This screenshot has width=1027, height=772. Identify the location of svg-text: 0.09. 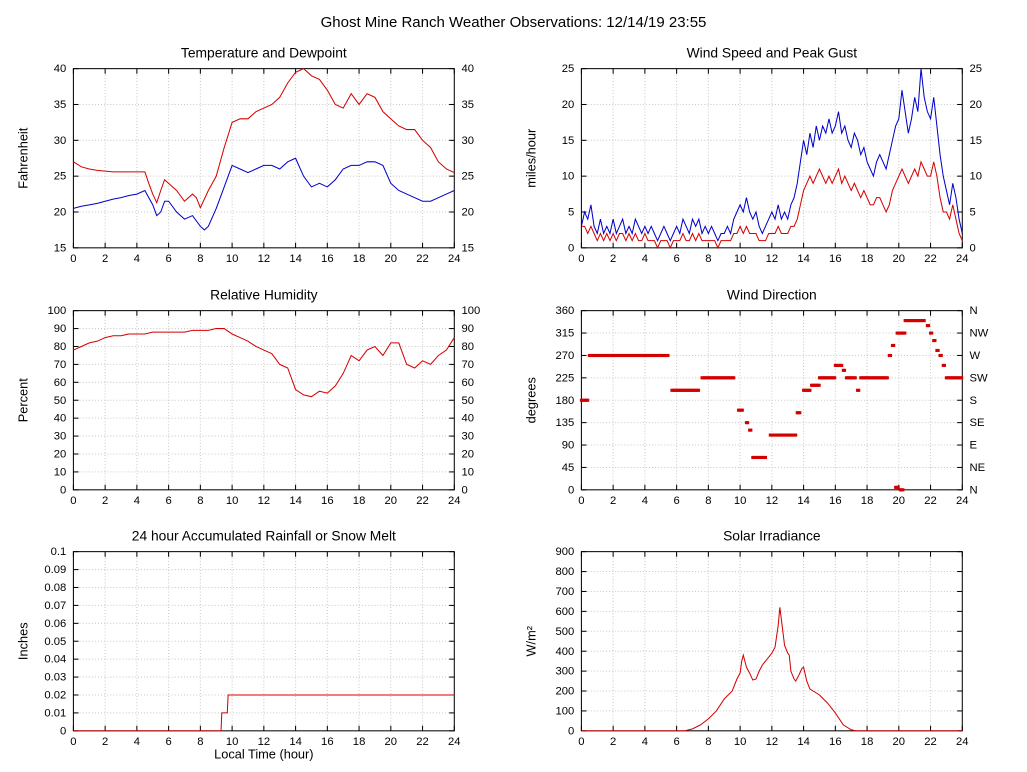
(55, 570).